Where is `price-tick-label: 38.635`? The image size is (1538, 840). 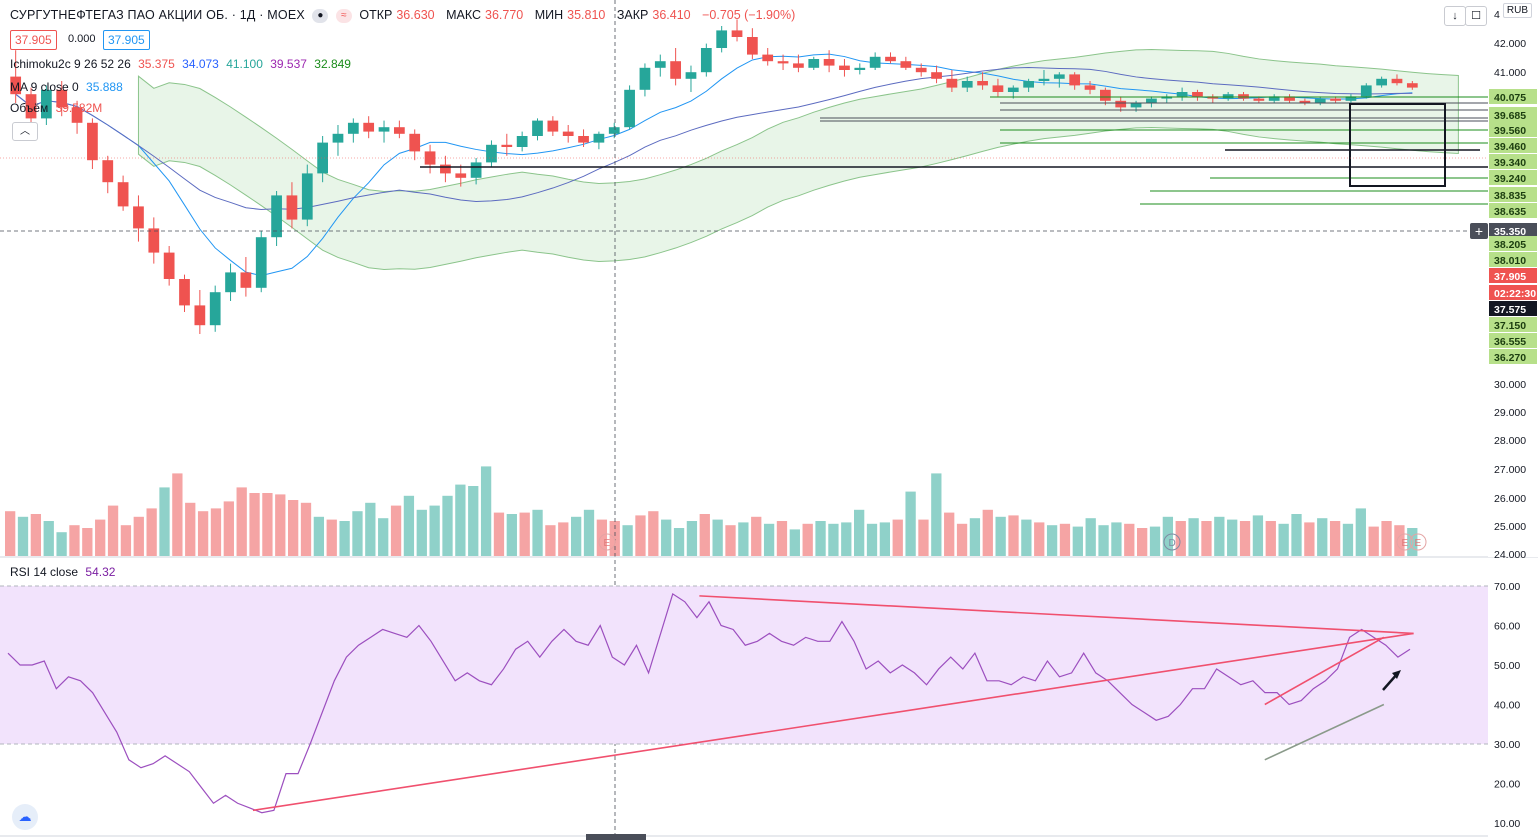 price-tick-label: 38.635 is located at coordinates (1510, 212).